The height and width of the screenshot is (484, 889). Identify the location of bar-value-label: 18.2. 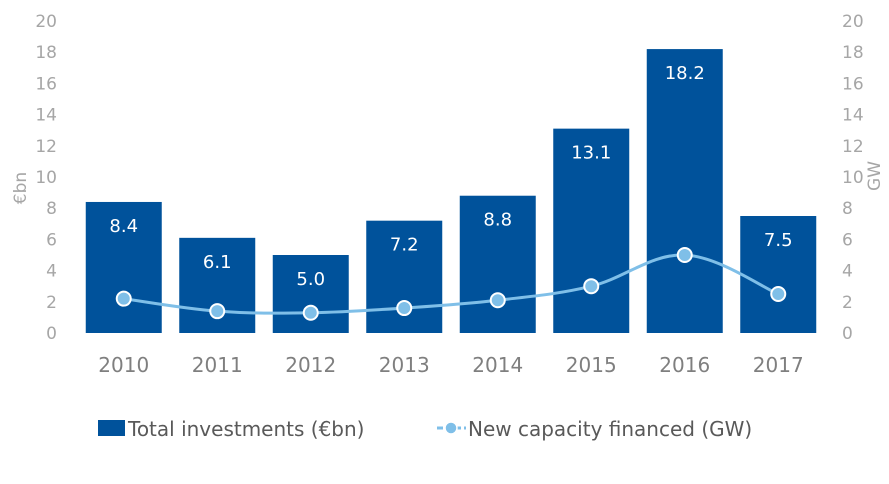
(685, 73).